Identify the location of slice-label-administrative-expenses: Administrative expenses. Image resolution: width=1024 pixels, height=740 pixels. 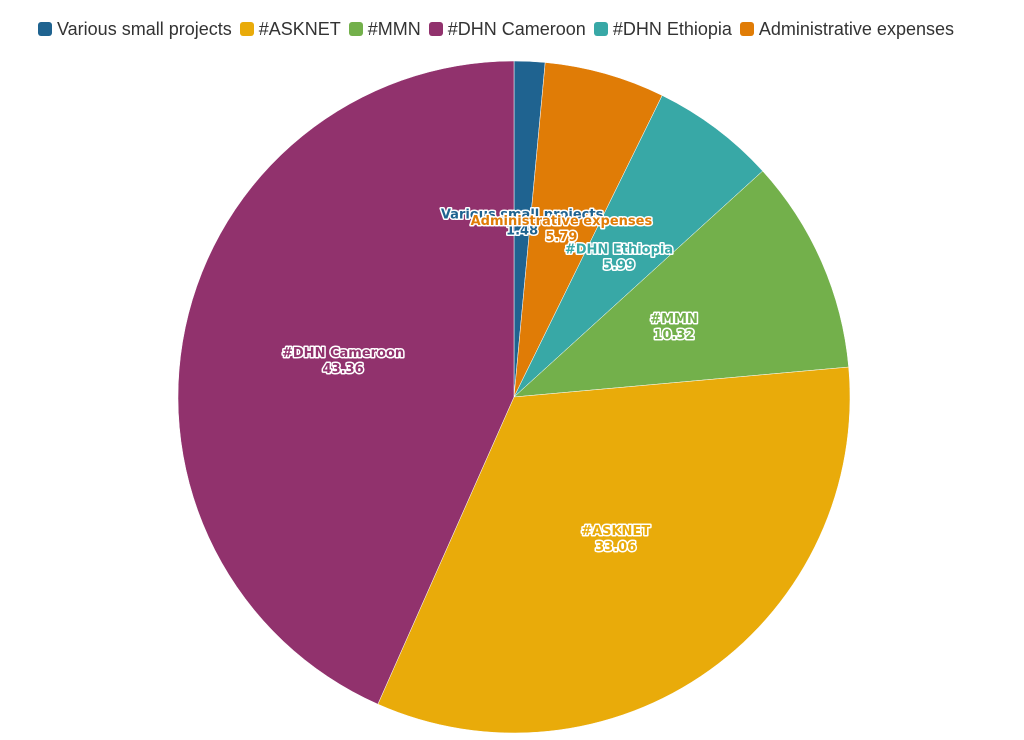
(562, 221).